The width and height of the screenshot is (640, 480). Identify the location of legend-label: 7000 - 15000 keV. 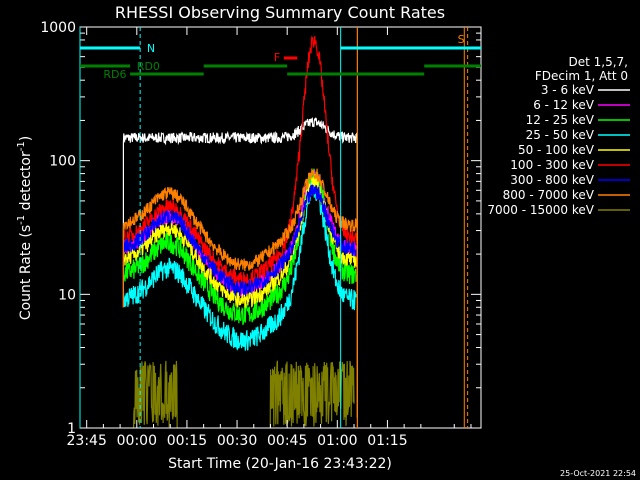
(540, 210).